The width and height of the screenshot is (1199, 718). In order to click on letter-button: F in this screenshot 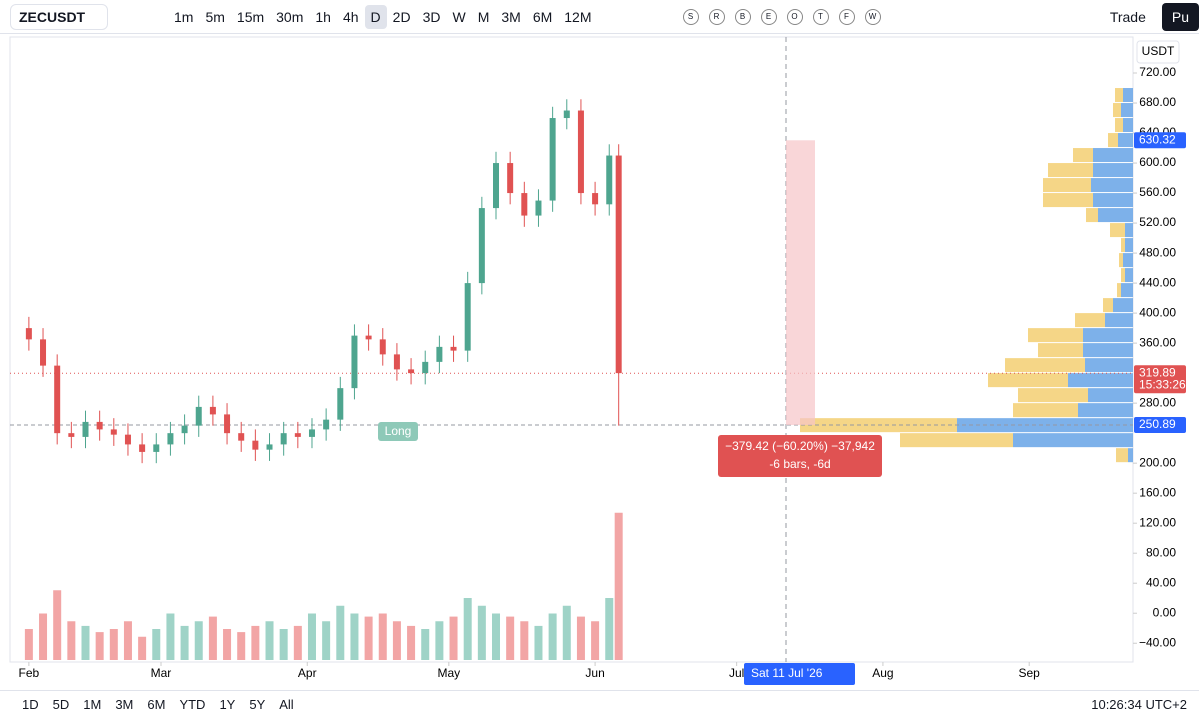, I will do `click(846, 16)`.